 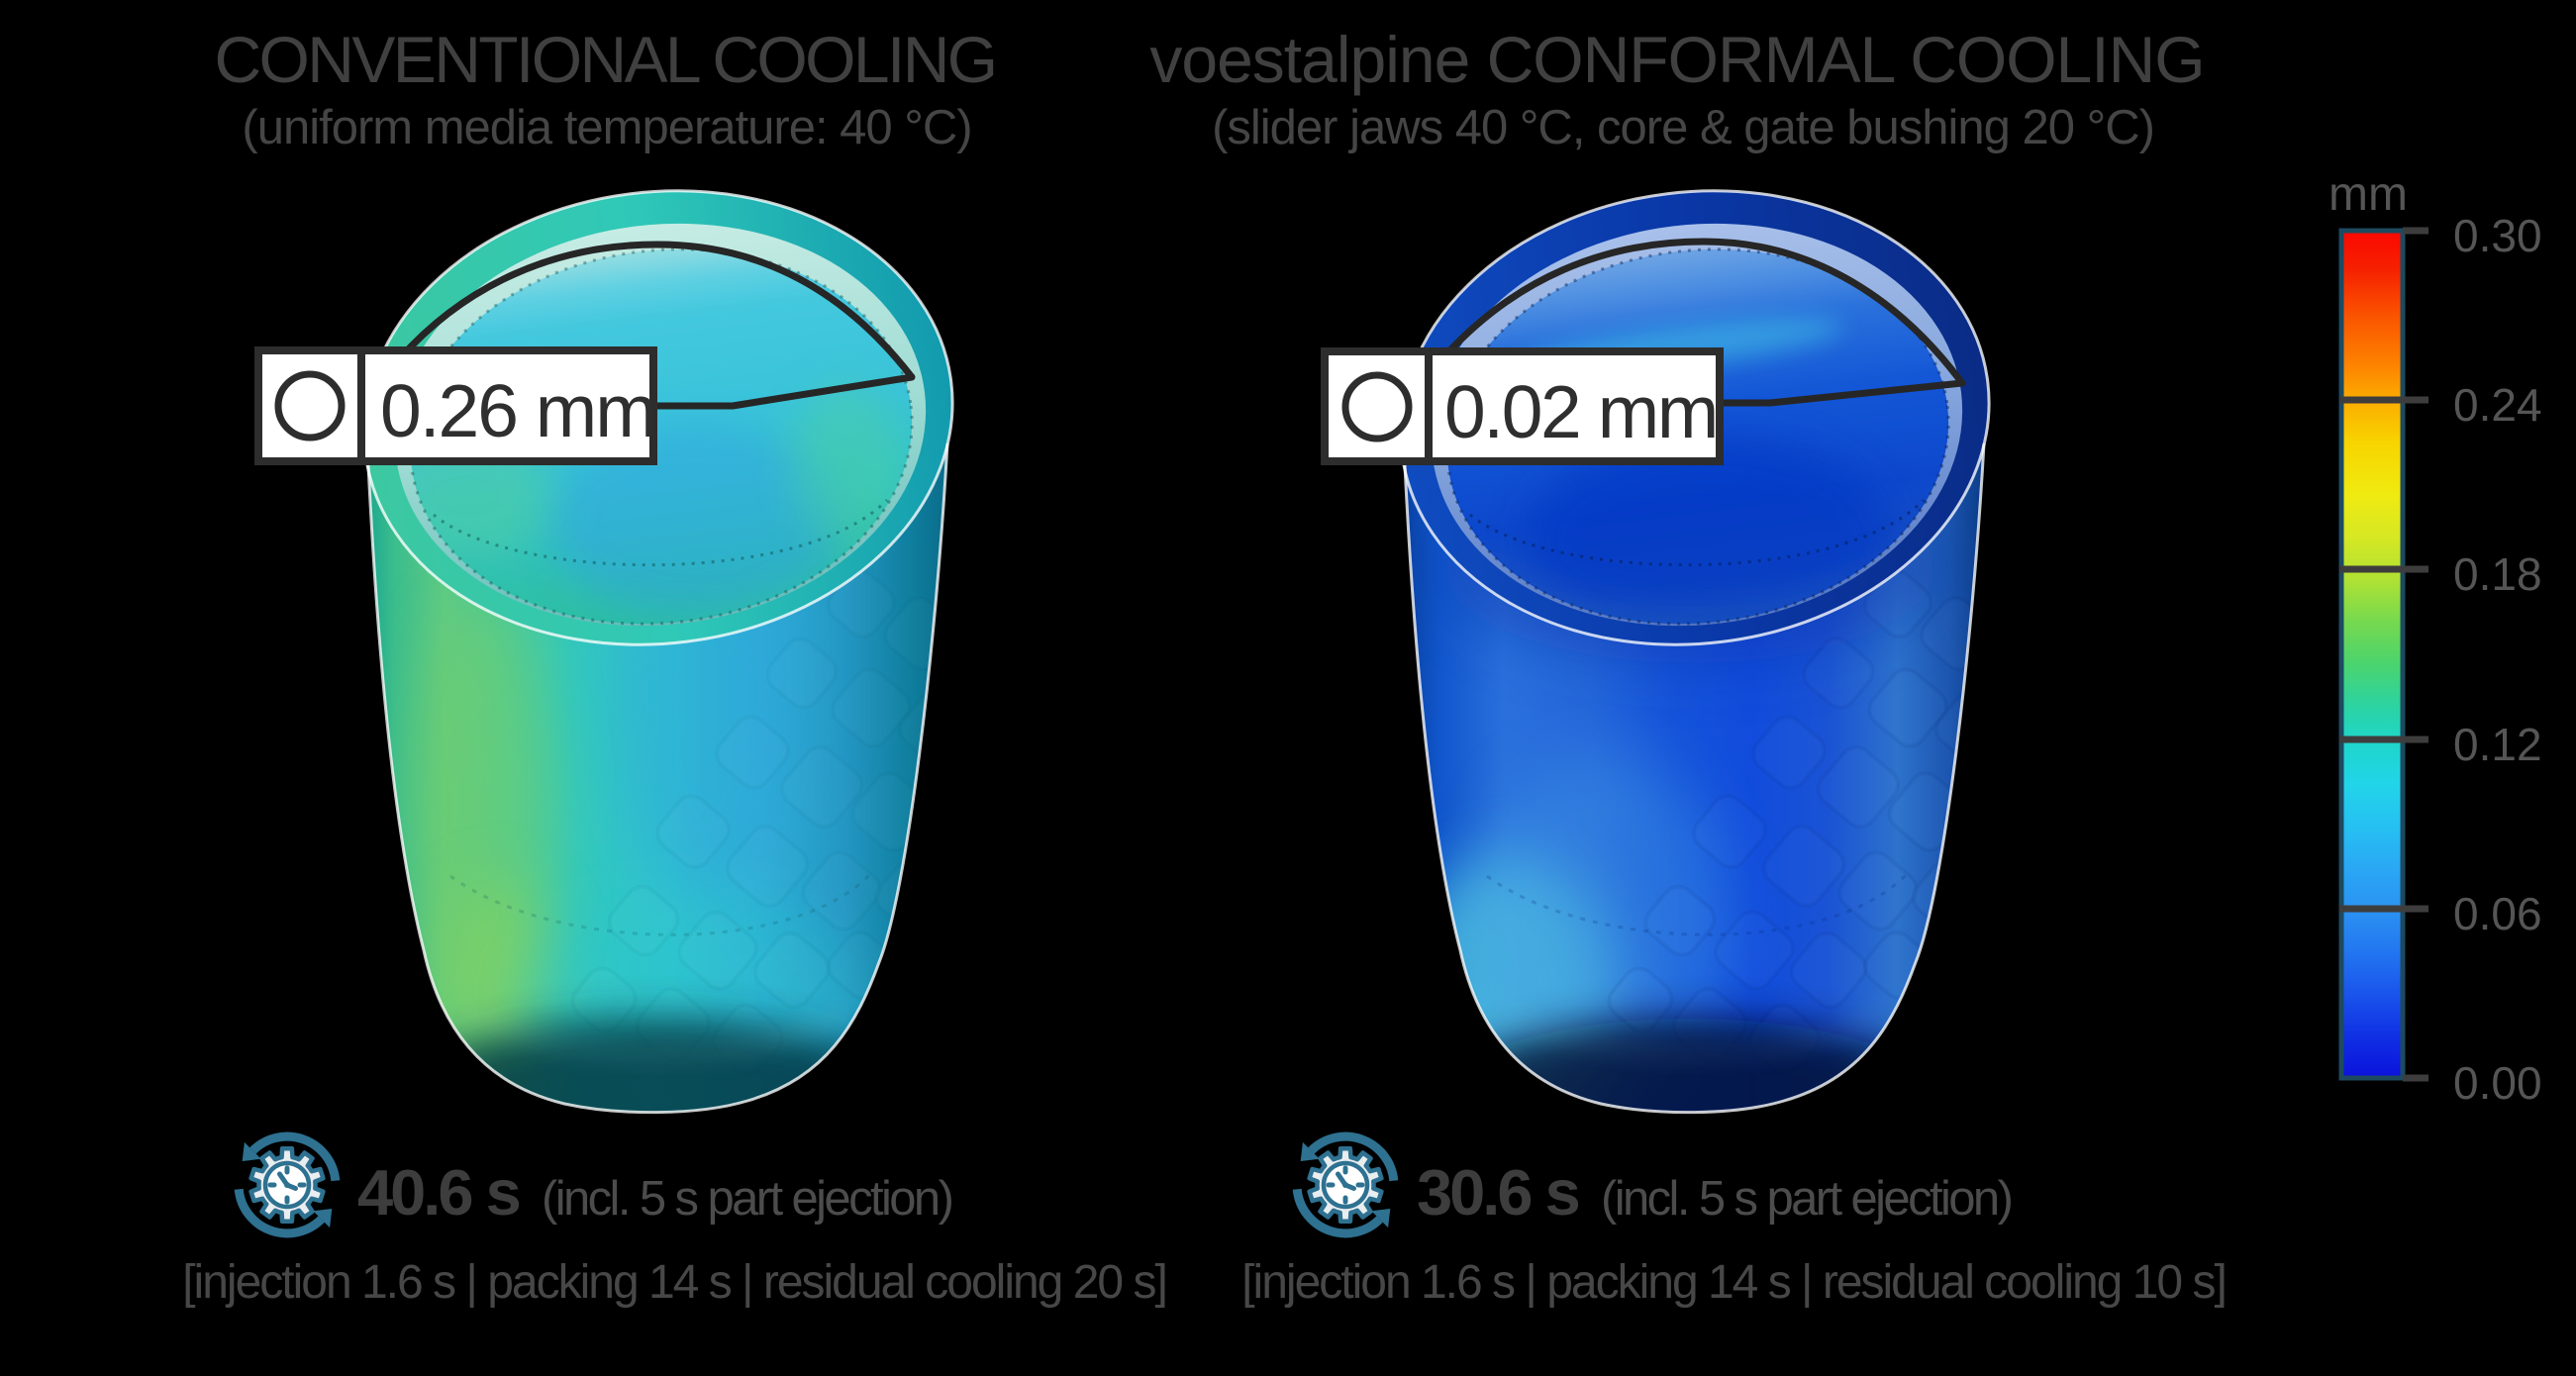 What do you see at coordinates (2498, 913) in the screenshot?
I see `svg-text: 0.06` at bounding box center [2498, 913].